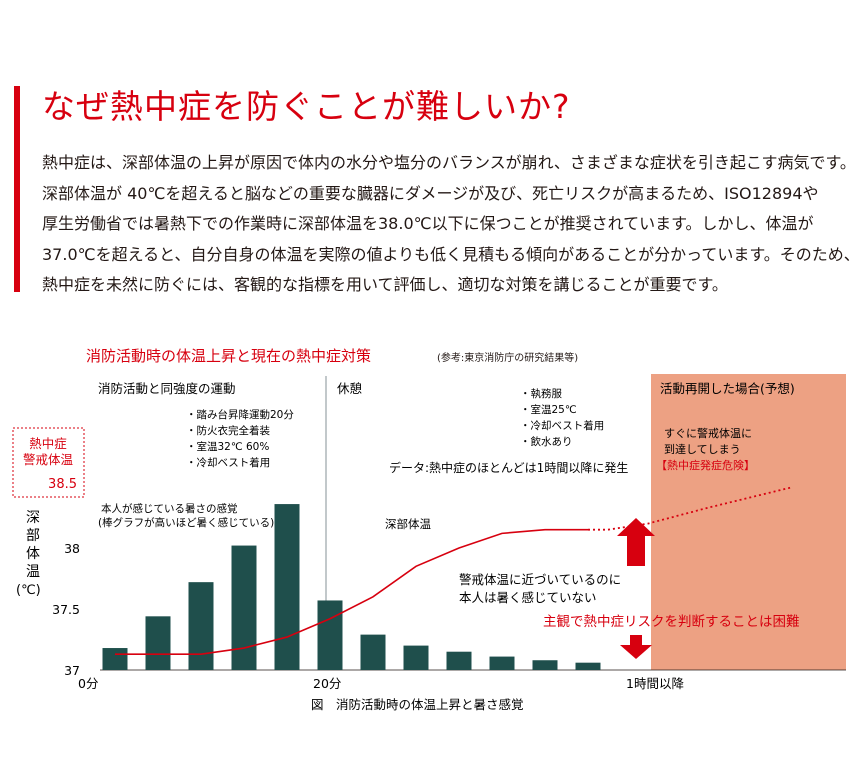 This screenshot has height=778, width=860. Describe the element at coordinates (72, 670) in the screenshot. I see `y-tick-label: 37` at that location.